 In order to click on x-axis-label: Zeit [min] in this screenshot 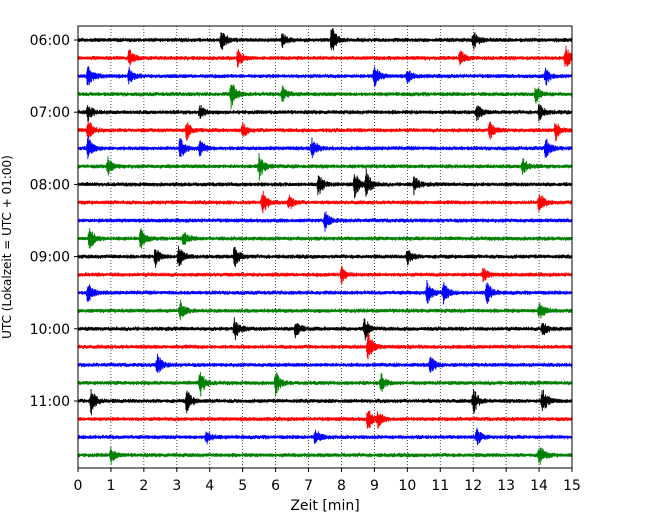, I will do `click(324, 506)`.